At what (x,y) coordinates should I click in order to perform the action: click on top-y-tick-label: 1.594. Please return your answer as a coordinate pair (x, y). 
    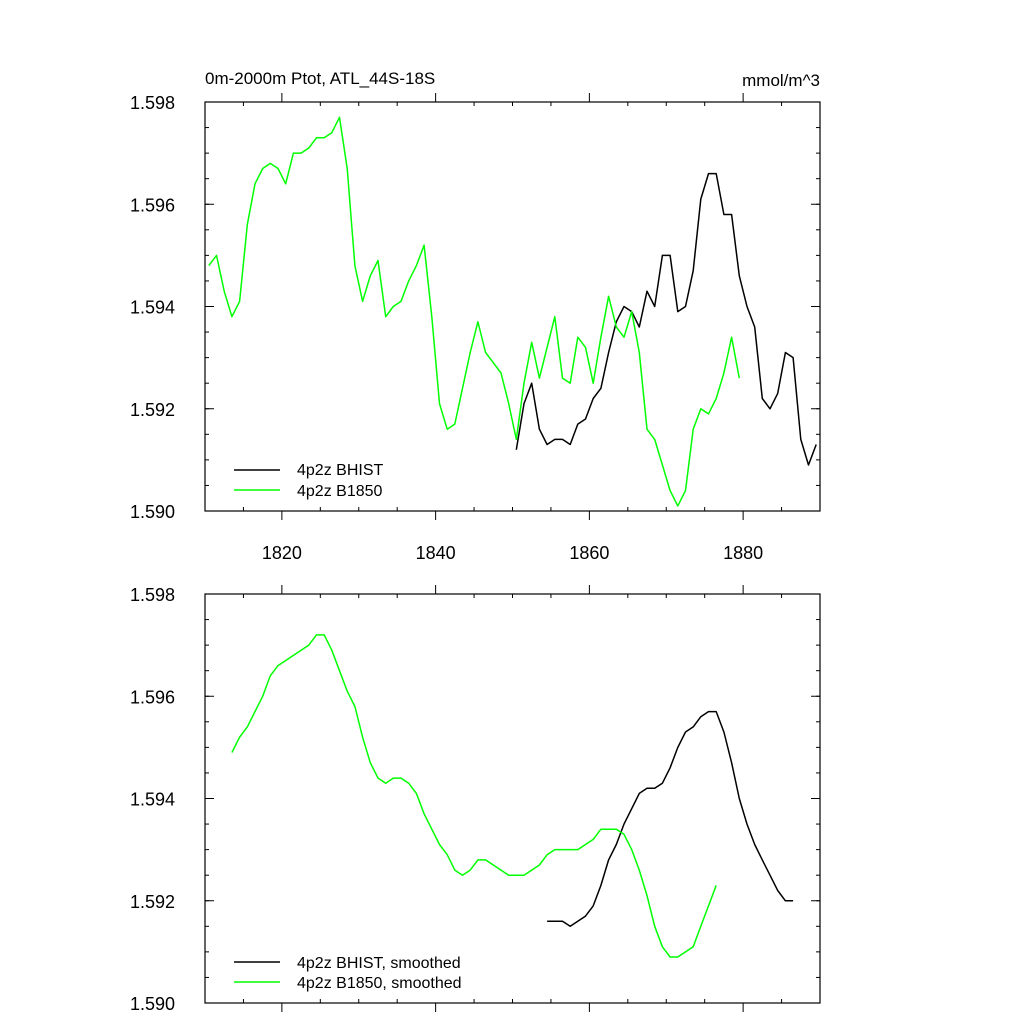
    Looking at the image, I should click on (152, 308).